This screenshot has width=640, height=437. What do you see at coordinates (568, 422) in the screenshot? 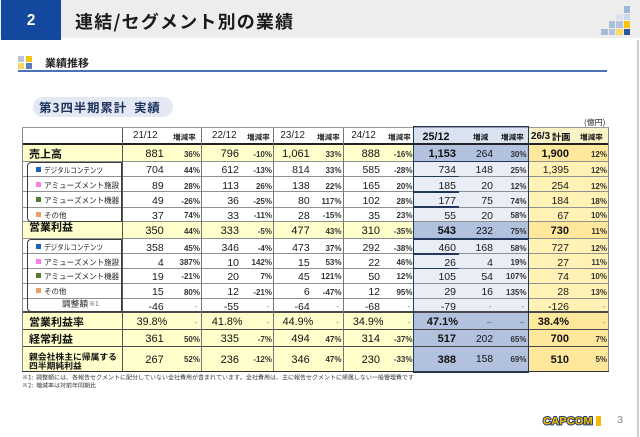
I see `svg-text: CAPCOM` at bounding box center [568, 422].